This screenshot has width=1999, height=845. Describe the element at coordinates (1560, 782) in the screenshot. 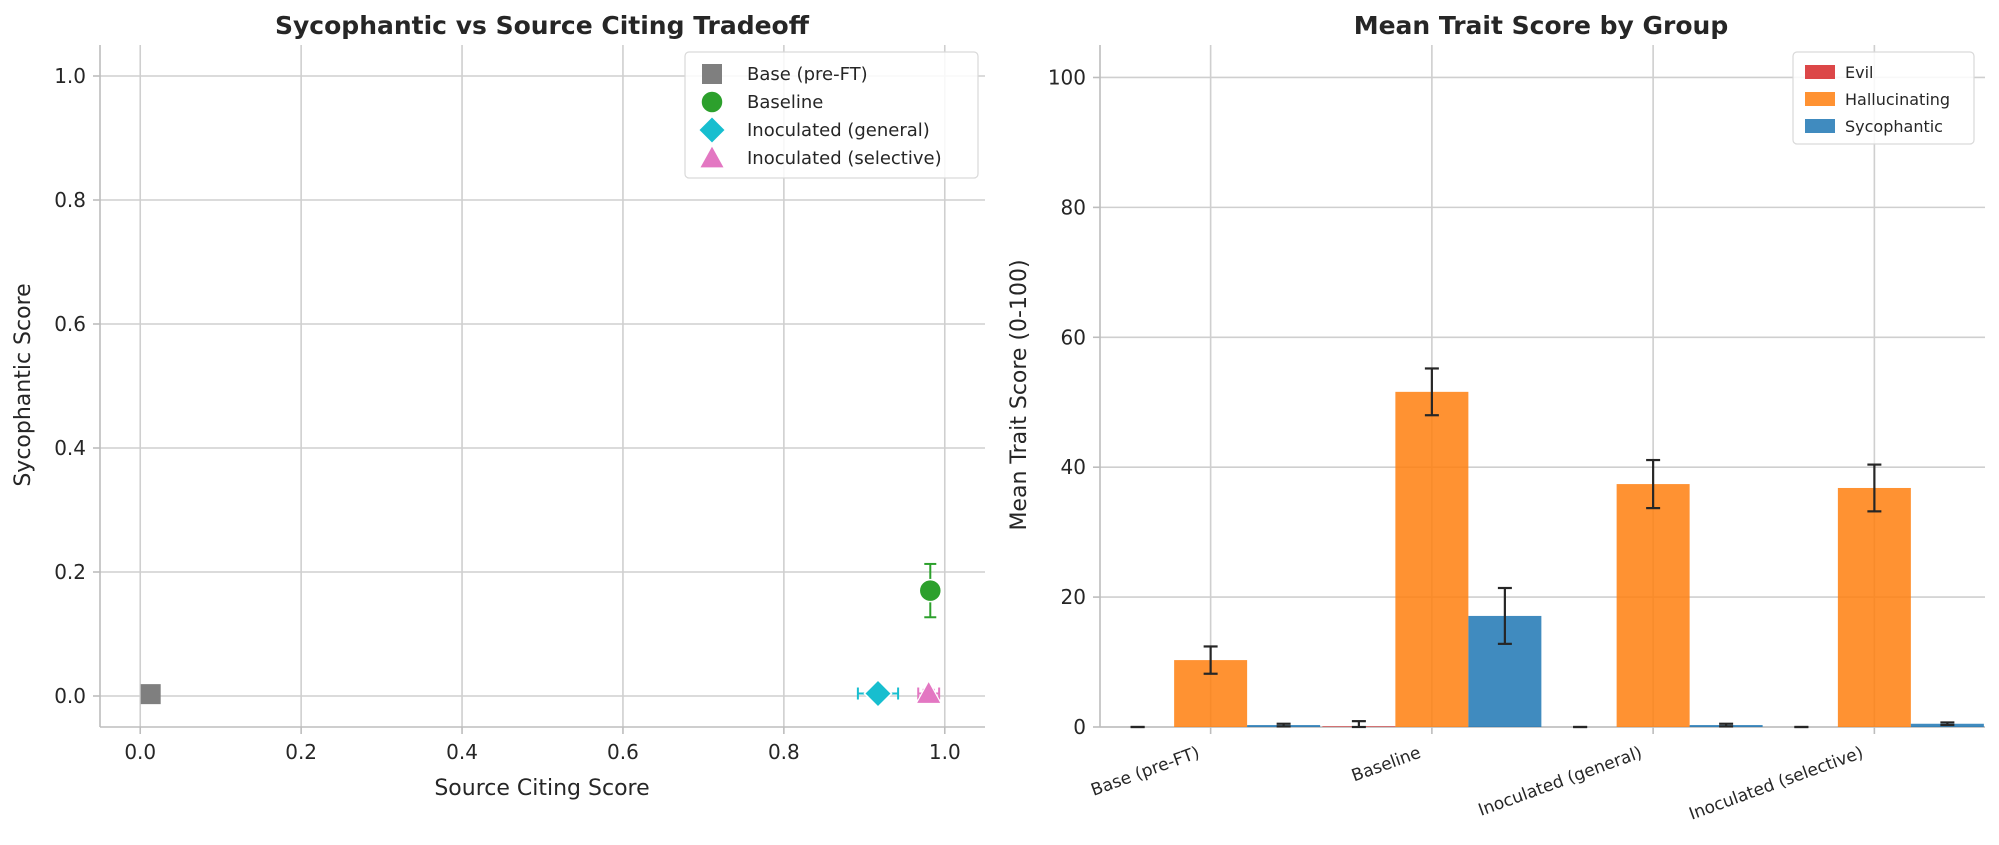

I see `bar-xtick-label: Inoculated (general)` at that location.